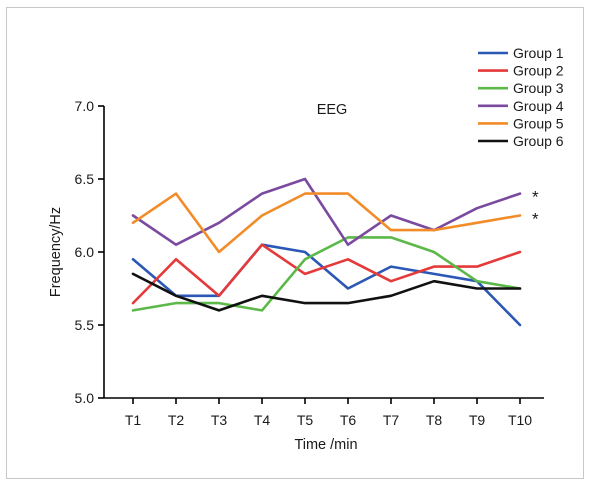 This screenshot has width=592, height=487. I want to click on y-tick-label: 5.5, so click(85, 325).